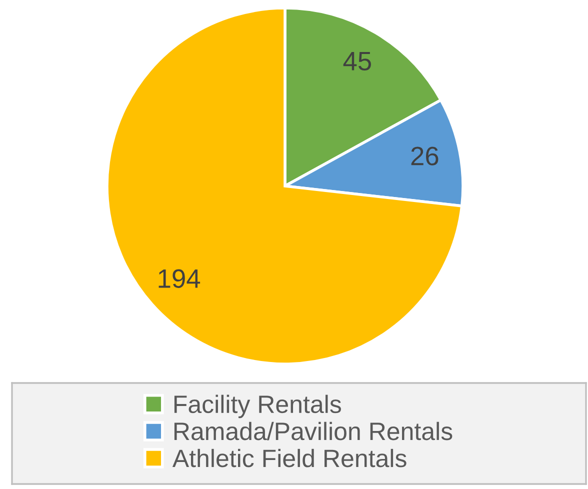  I want to click on legend-label: Ramada/Pavilion Rentals, so click(313, 431).